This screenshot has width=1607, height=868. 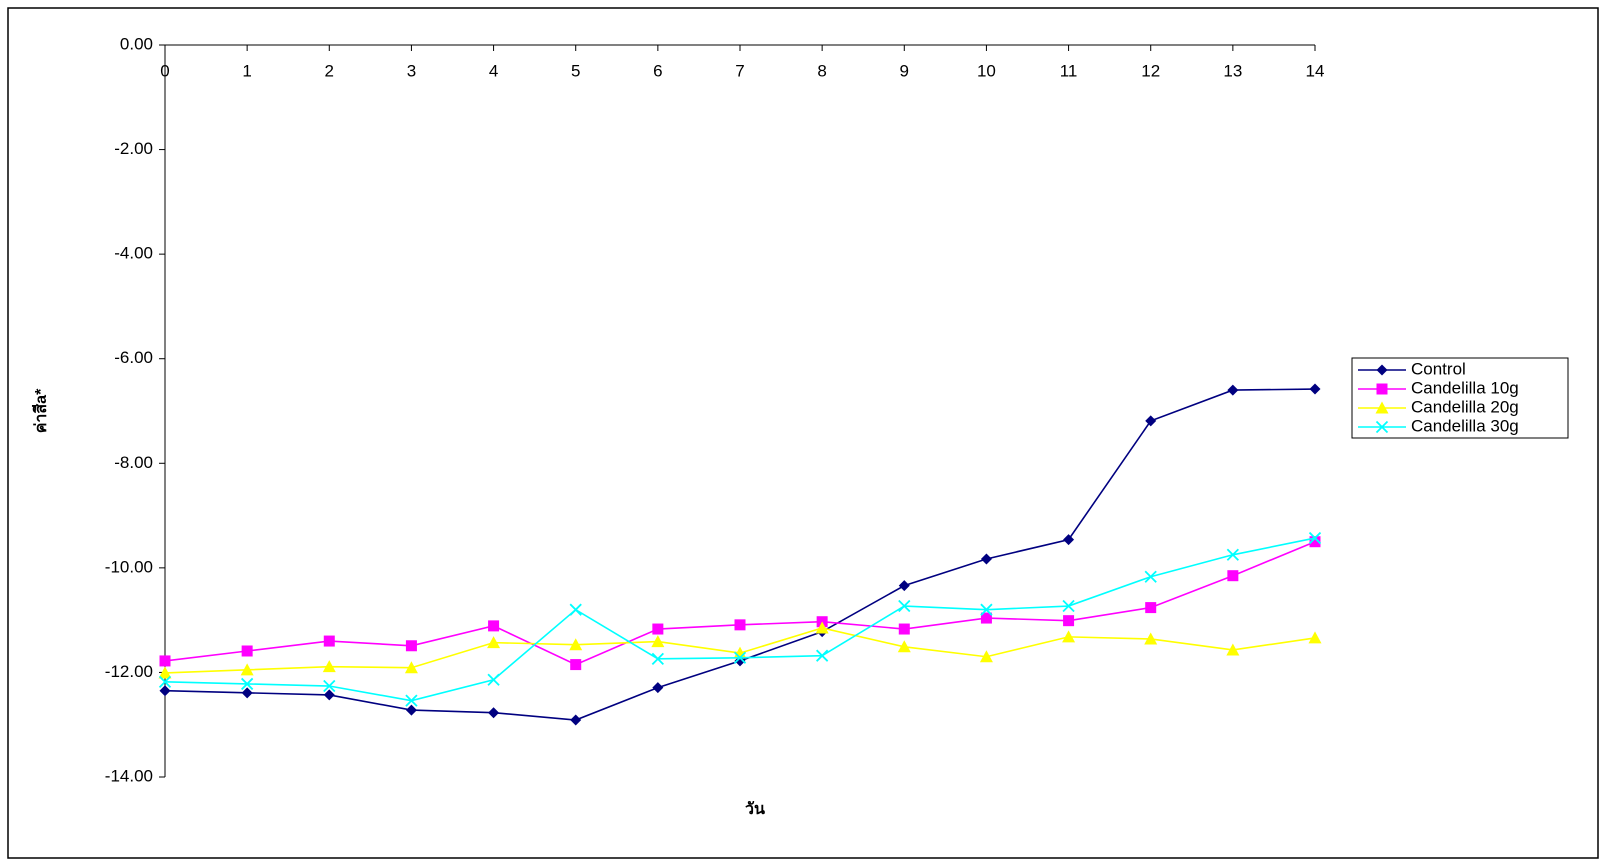 I want to click on legend-label: Candelilla 30g, so click(x=1465, y=425).